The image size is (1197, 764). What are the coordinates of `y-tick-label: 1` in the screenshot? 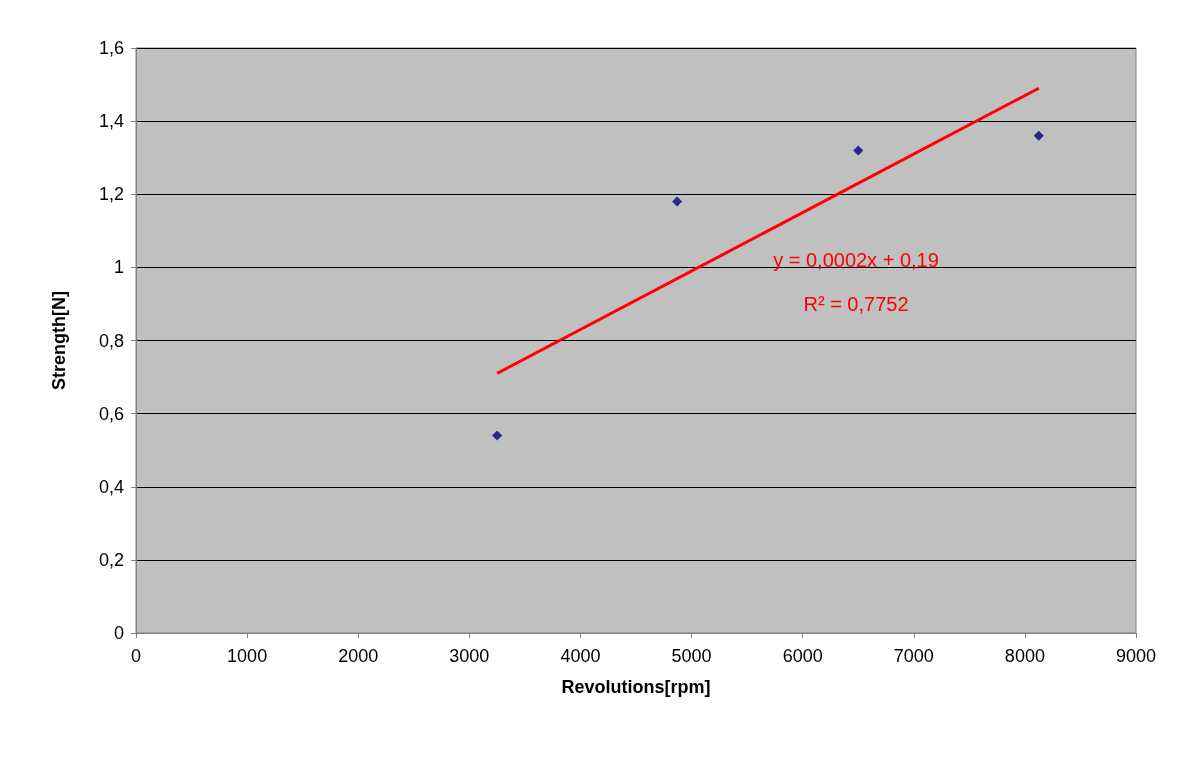 It's located at (118, 267).